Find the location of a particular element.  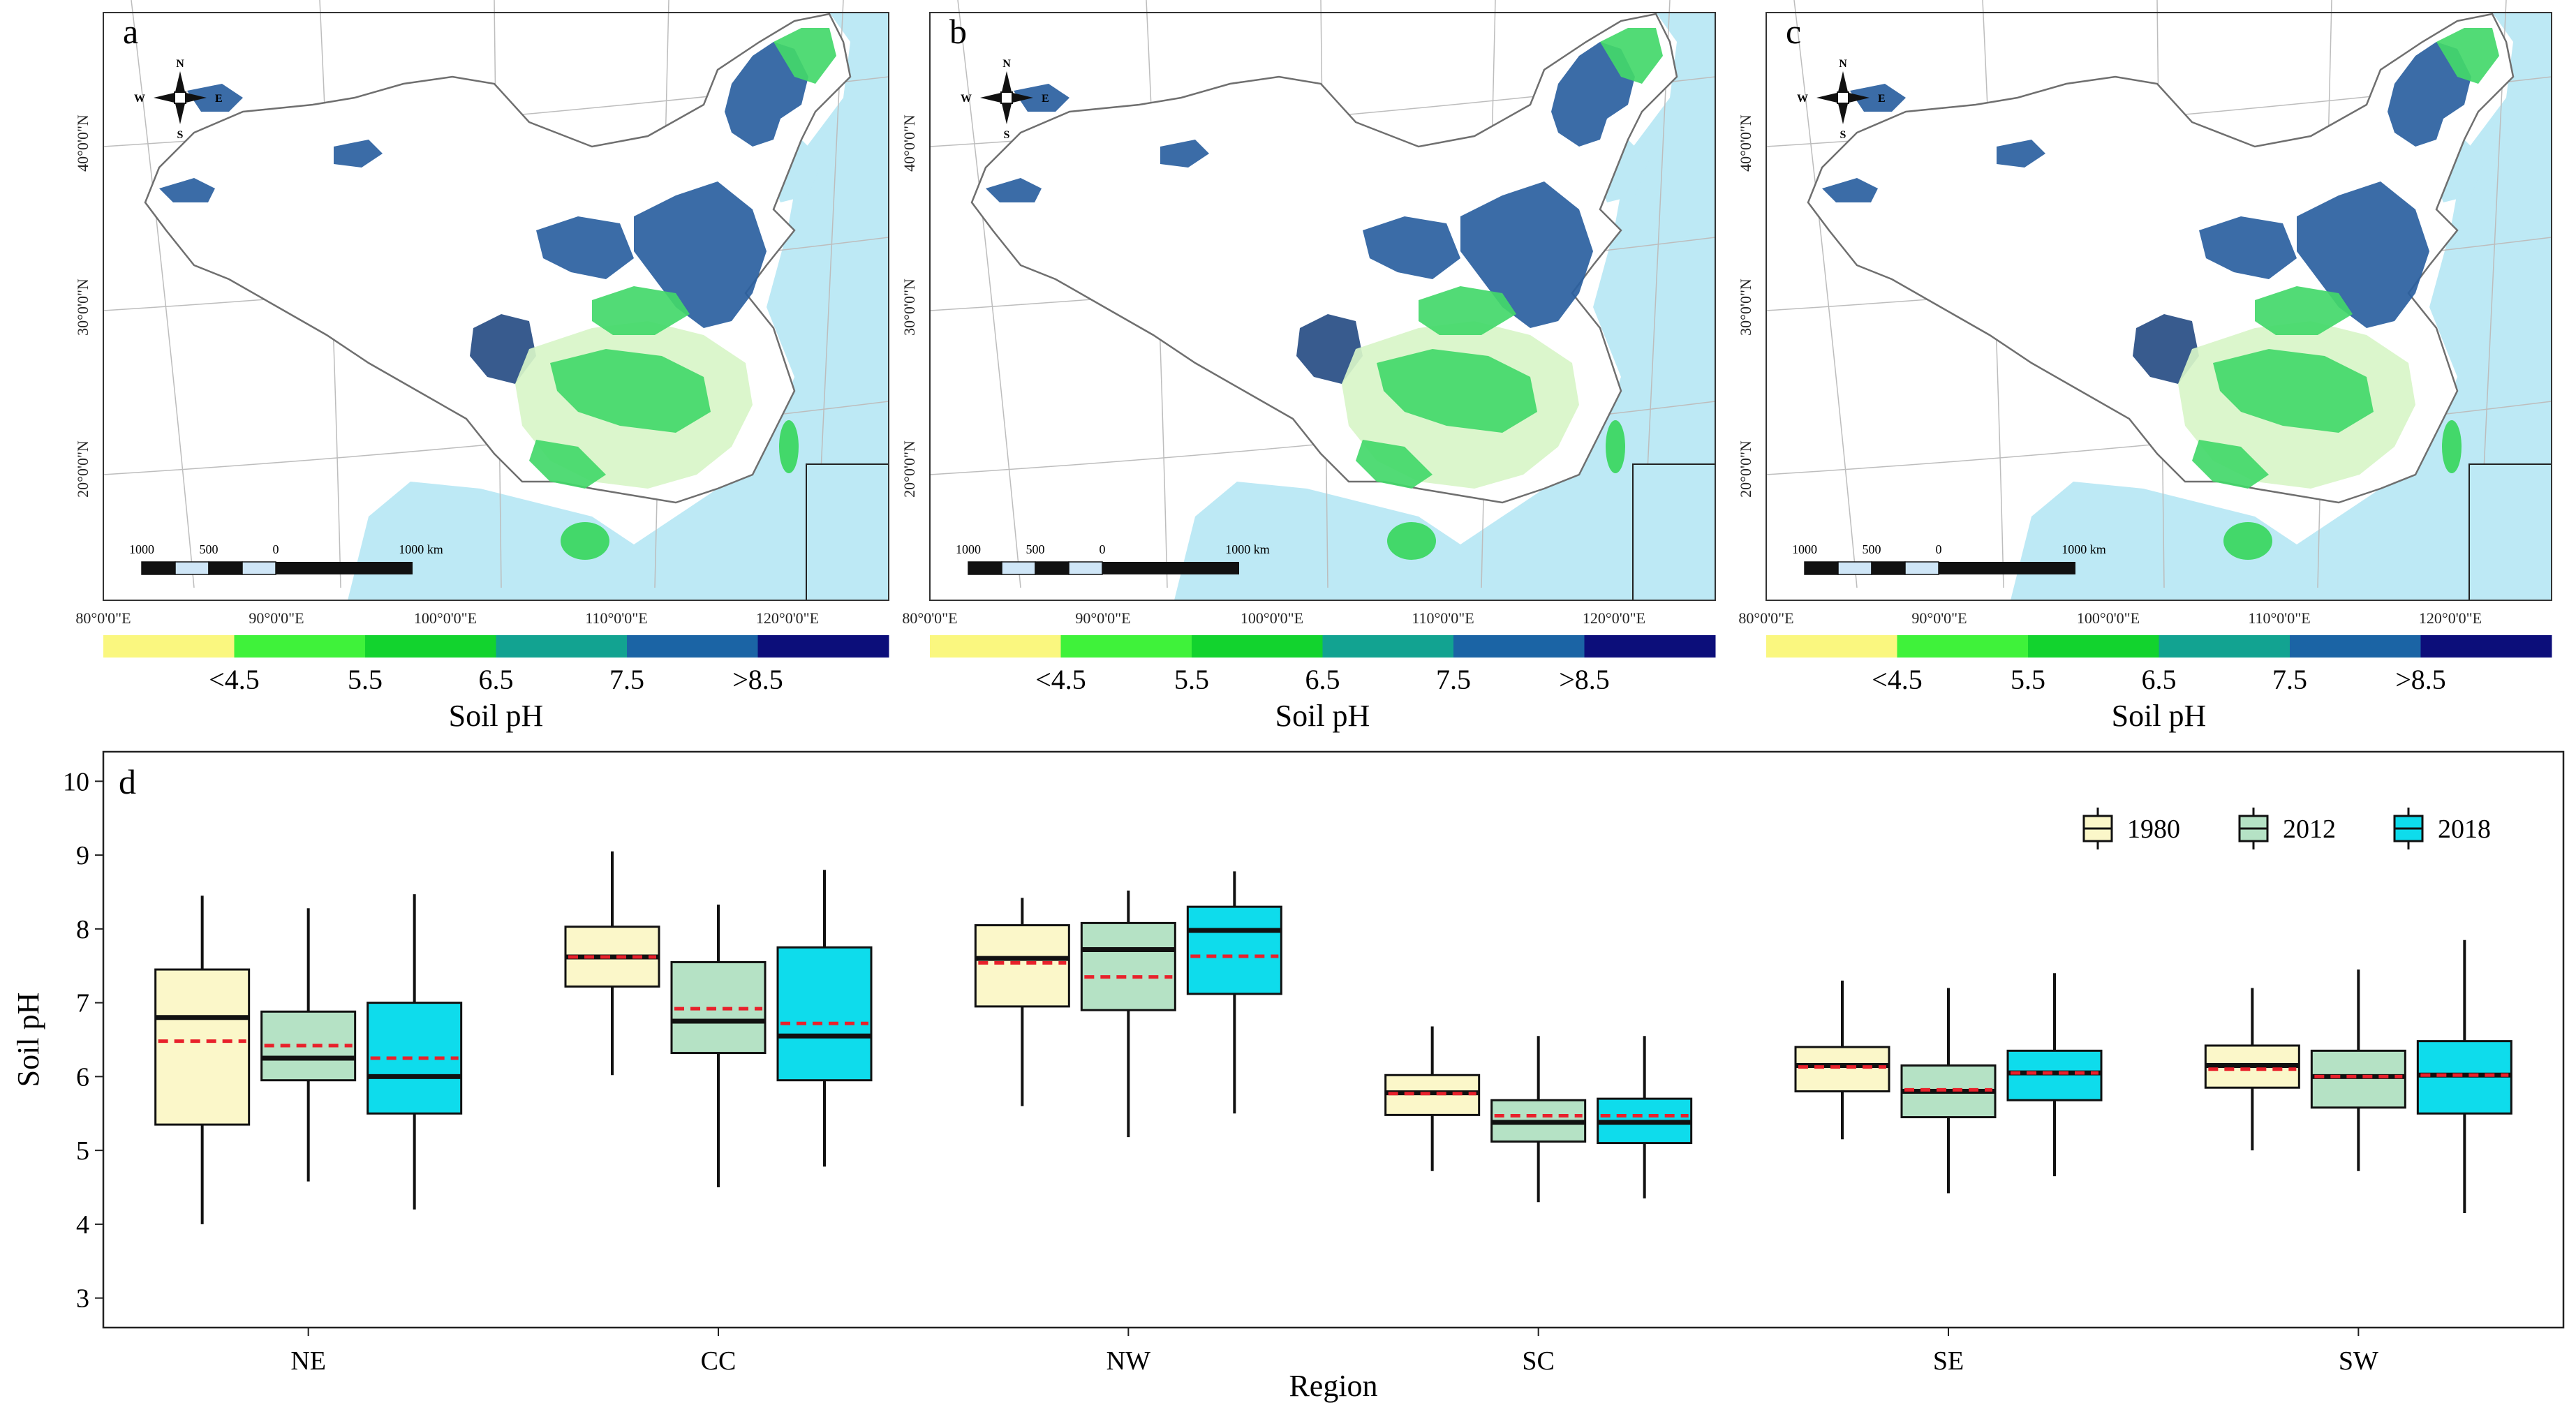

box-SE-2018 is located at coordinates (2054, 1075).